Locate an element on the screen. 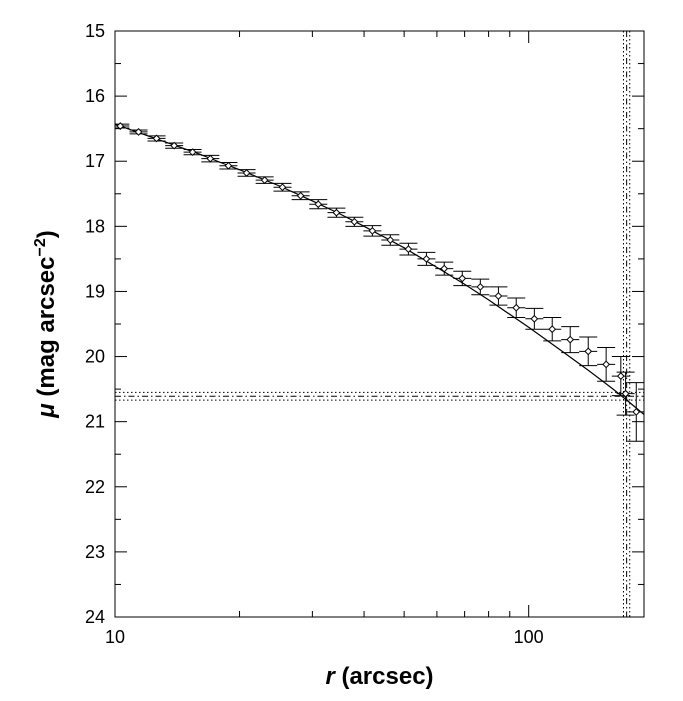 The height and width of the screenshot is (701, 683). y-tick-label: 19 is located at coordinates (95, 291).